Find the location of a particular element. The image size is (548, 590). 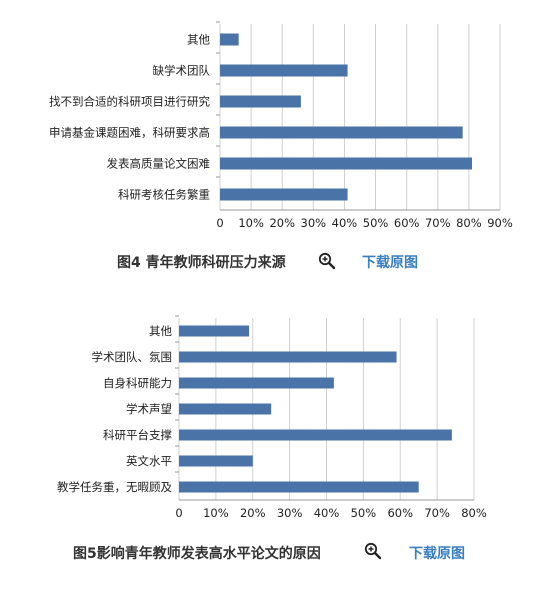

download-original-link-1: 下载原图 is located at coordinates (390, 263).